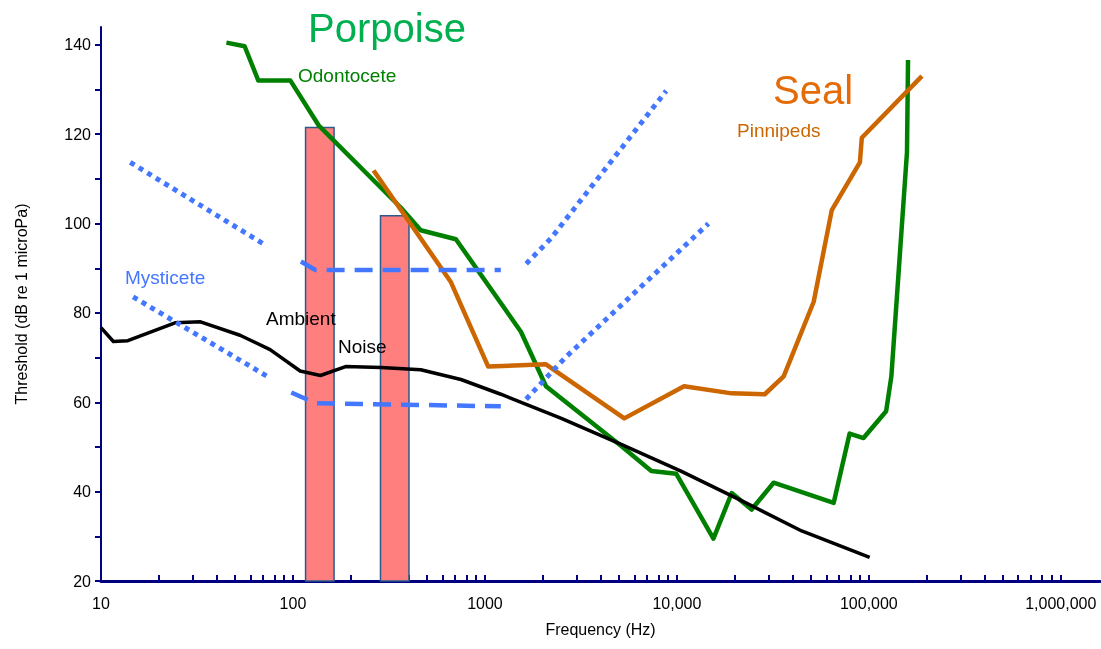 This screenshot has height=649, width=1101. What do you see at coordinates (1061, 603) in the screenshot?
I see `x-tick-label: 1,000,000` at bounding box center [1061, 603].